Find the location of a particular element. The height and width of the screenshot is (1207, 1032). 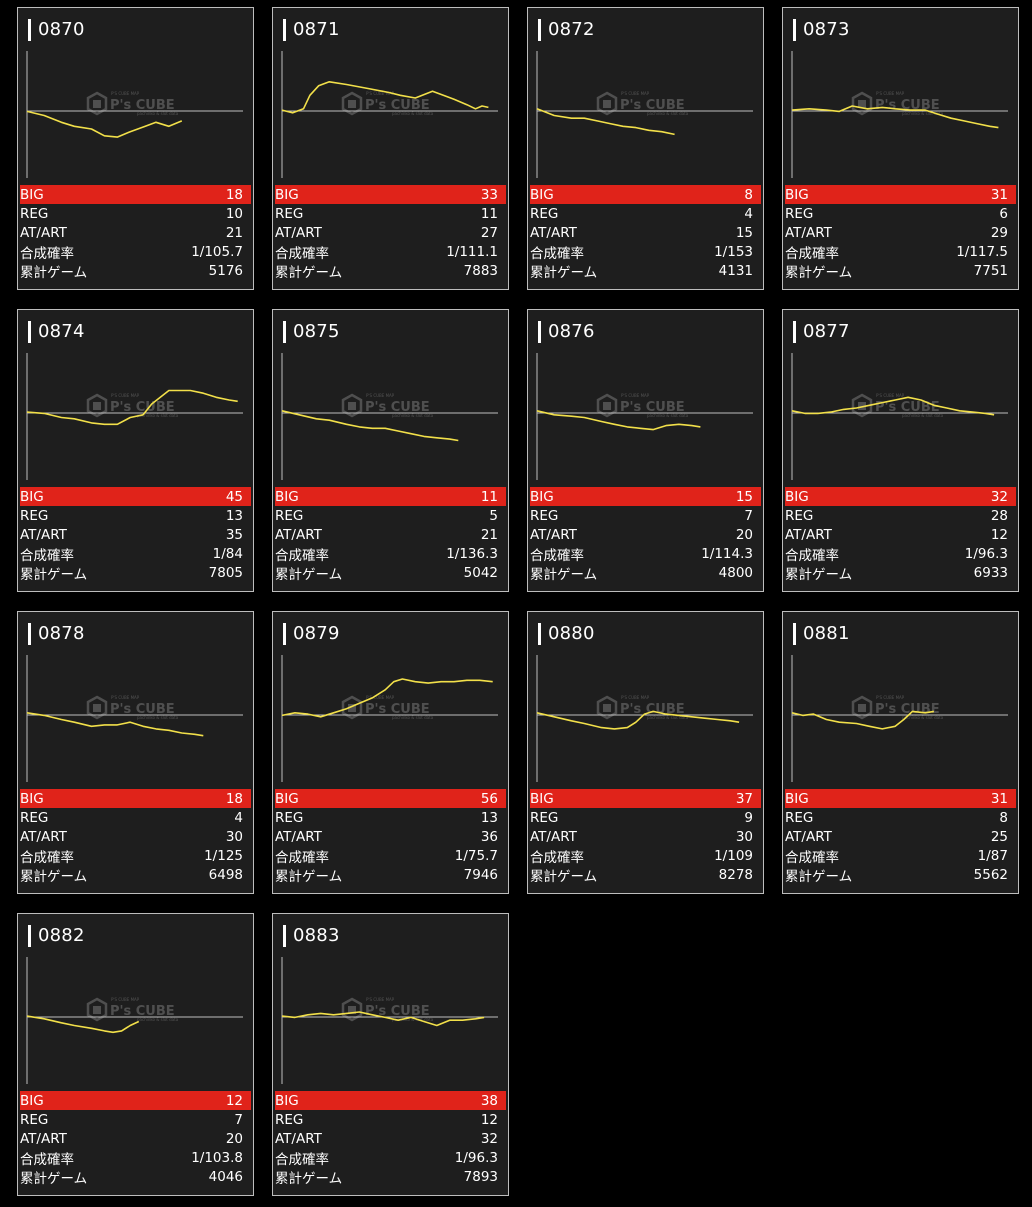

total-games-row: 累計ゲーム 5562 is located at coordinates (900, 875).